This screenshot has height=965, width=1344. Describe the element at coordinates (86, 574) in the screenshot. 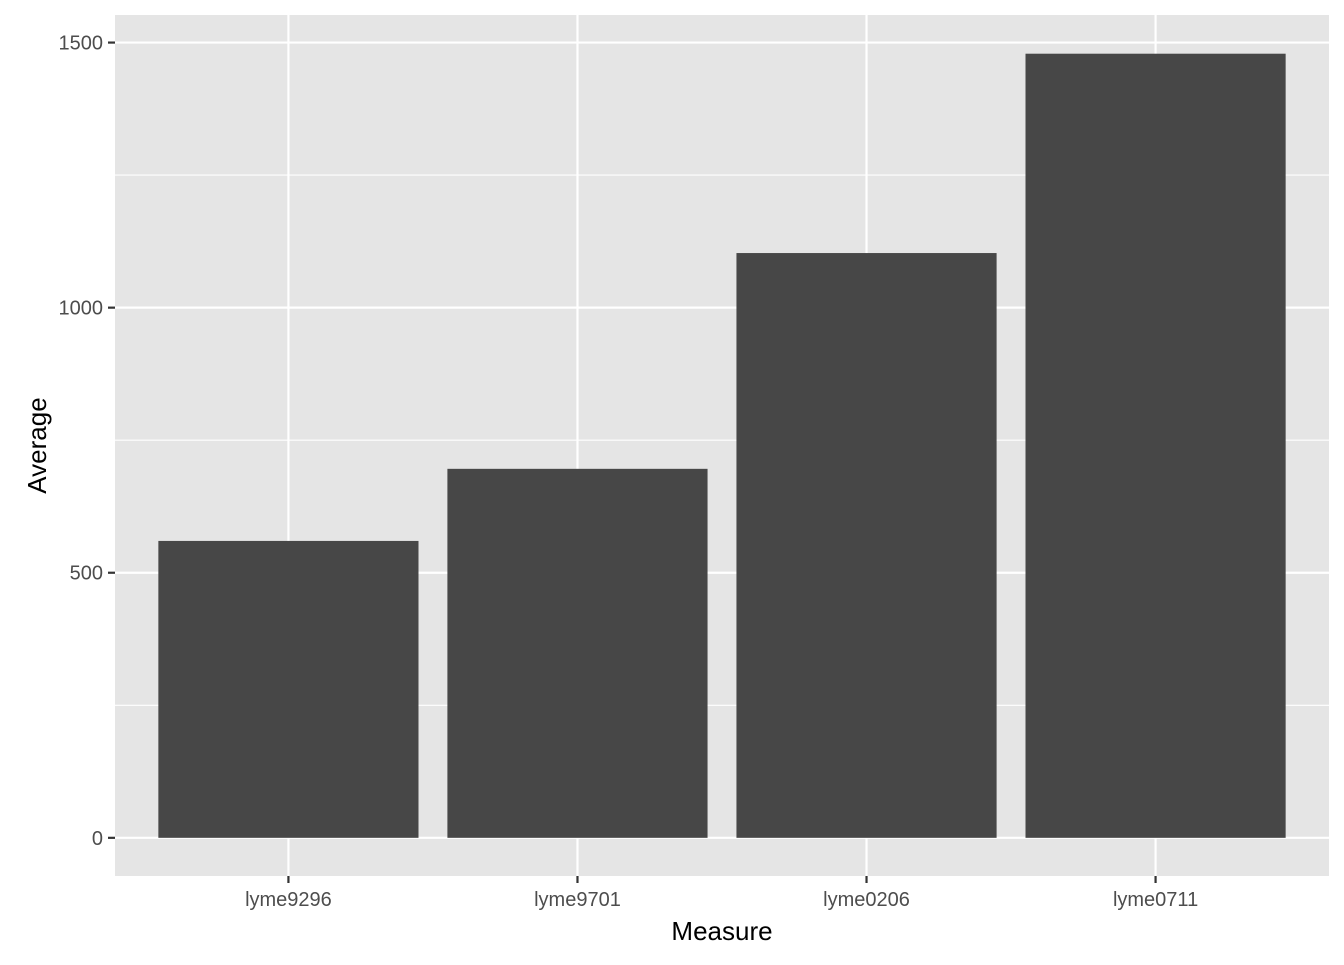

I see `y-tick-label: 500` at that location.